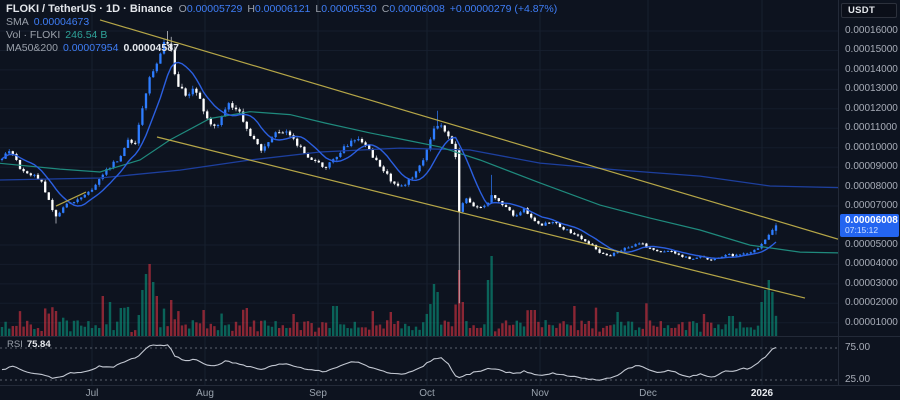 The height and width of the screenshot is (400, 900). I want to click on price-tick-label: 0.00015000, so click(871, 50).